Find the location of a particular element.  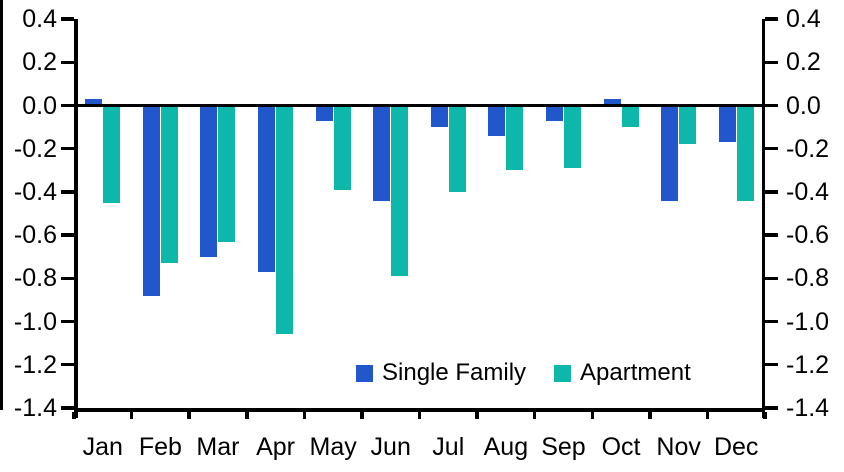

bar-single-family-dec is located at coordinates (727, 124).